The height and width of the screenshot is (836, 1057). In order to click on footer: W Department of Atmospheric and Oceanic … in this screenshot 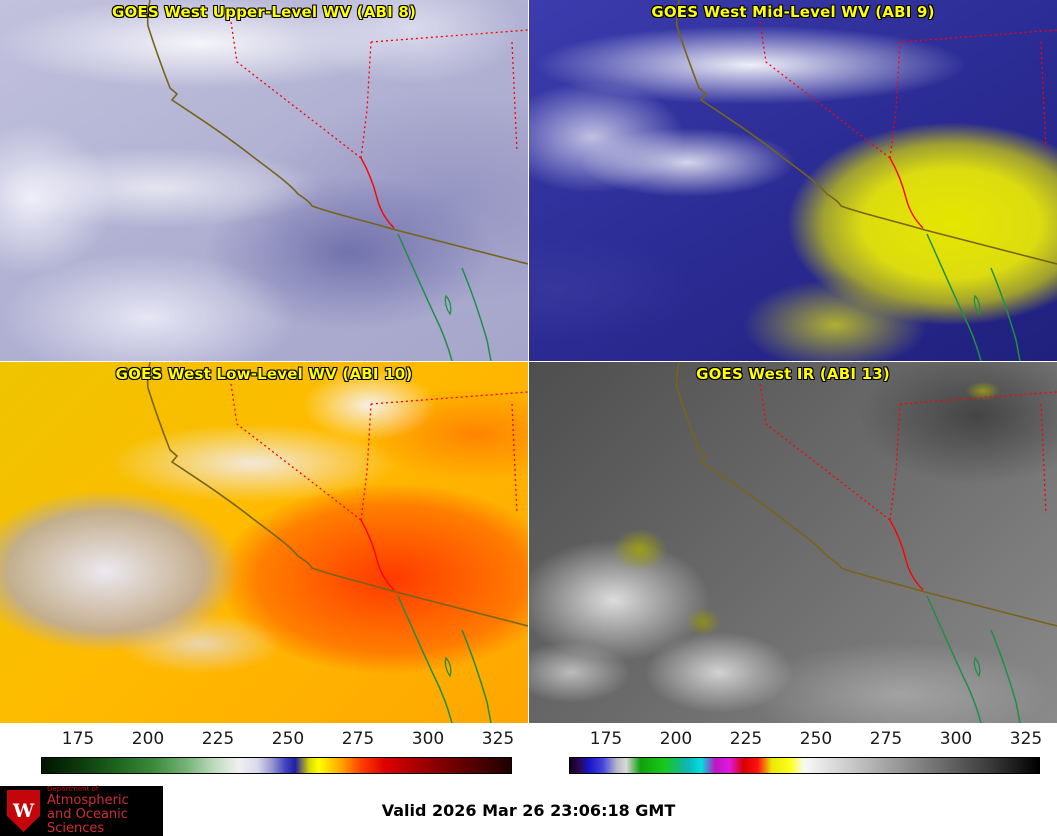, I will do `click(528, 810)`.